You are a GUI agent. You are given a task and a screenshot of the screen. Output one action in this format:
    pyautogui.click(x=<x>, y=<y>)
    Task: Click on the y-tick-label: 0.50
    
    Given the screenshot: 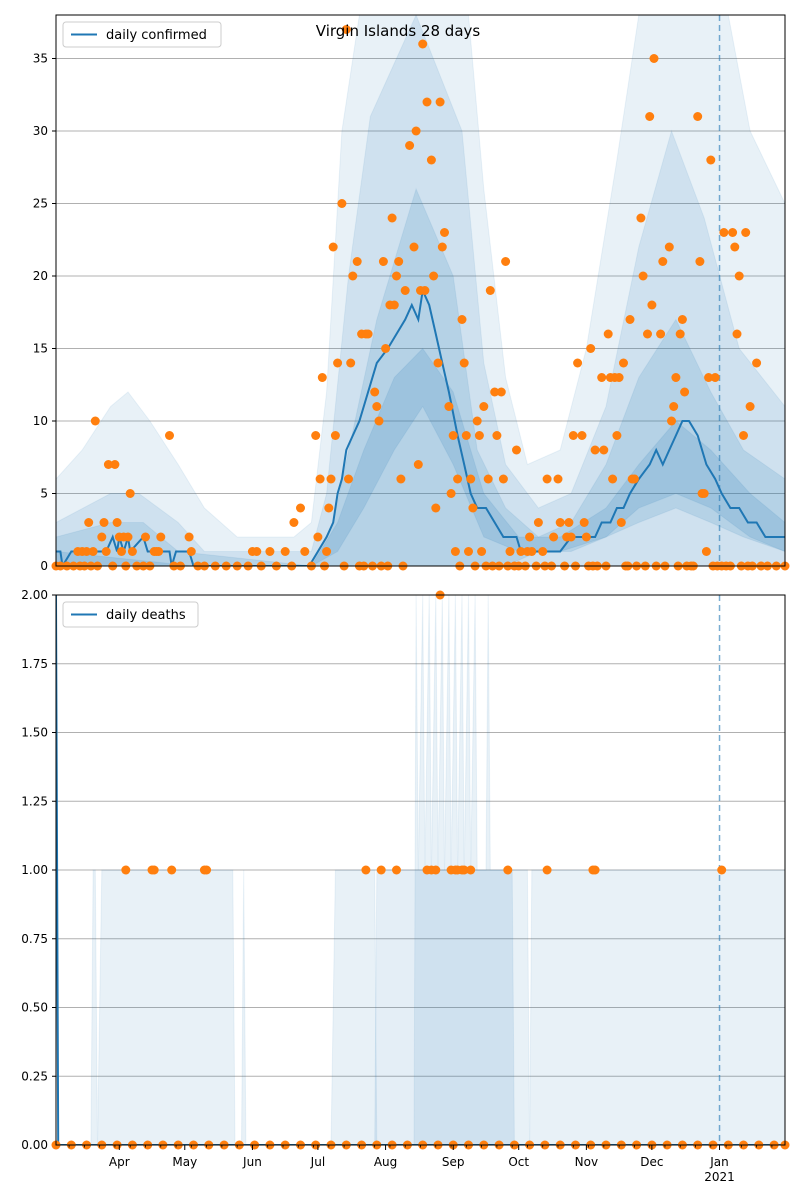 What is the action you would take?
    pyautogui.click(x=34, y=1008)
    